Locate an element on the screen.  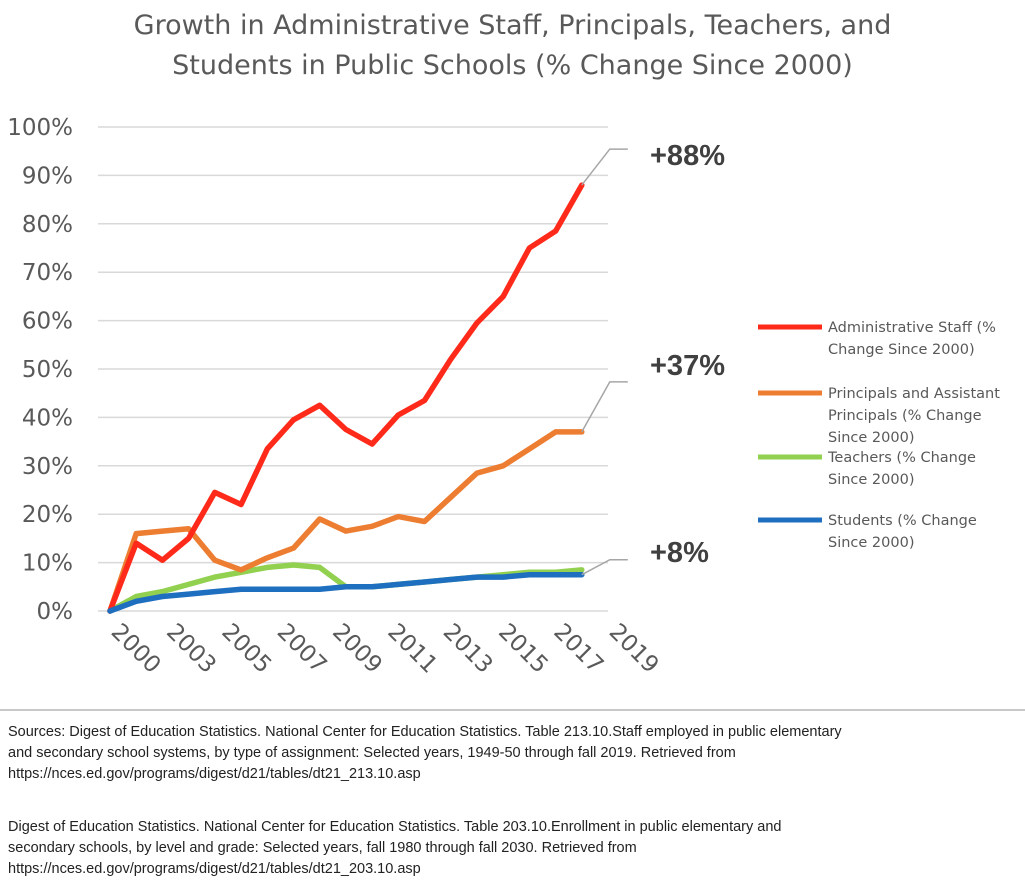
x-tick-label: 2019 is located at coordinates (634, 649).